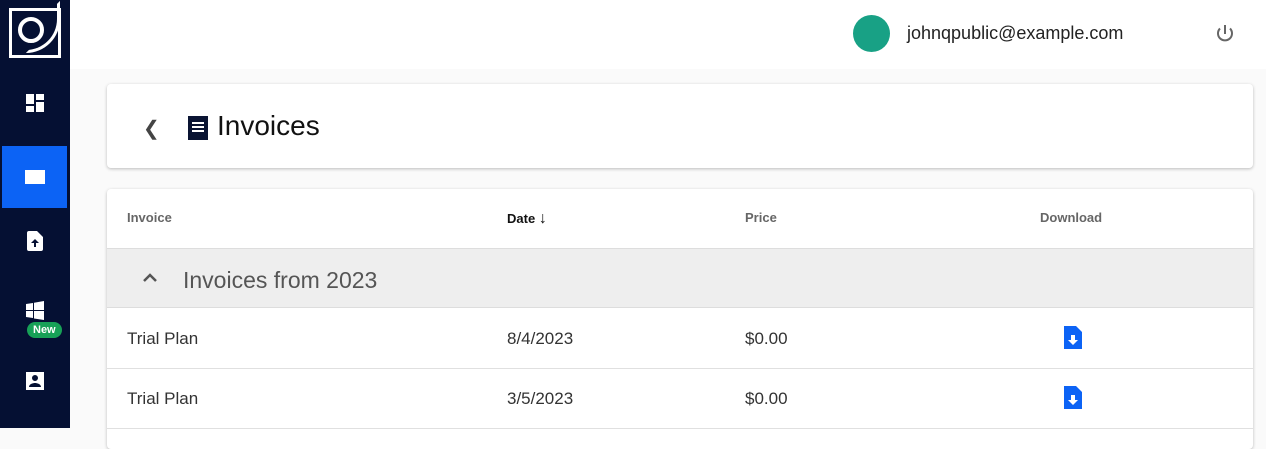 This screenshot has width=1266, height=449. What do you see at coordinates (680, 339) in the screenshot?
I see `table-row: Trial Plan 8/4/2023 $0.00` at bounding box center [680, 339].